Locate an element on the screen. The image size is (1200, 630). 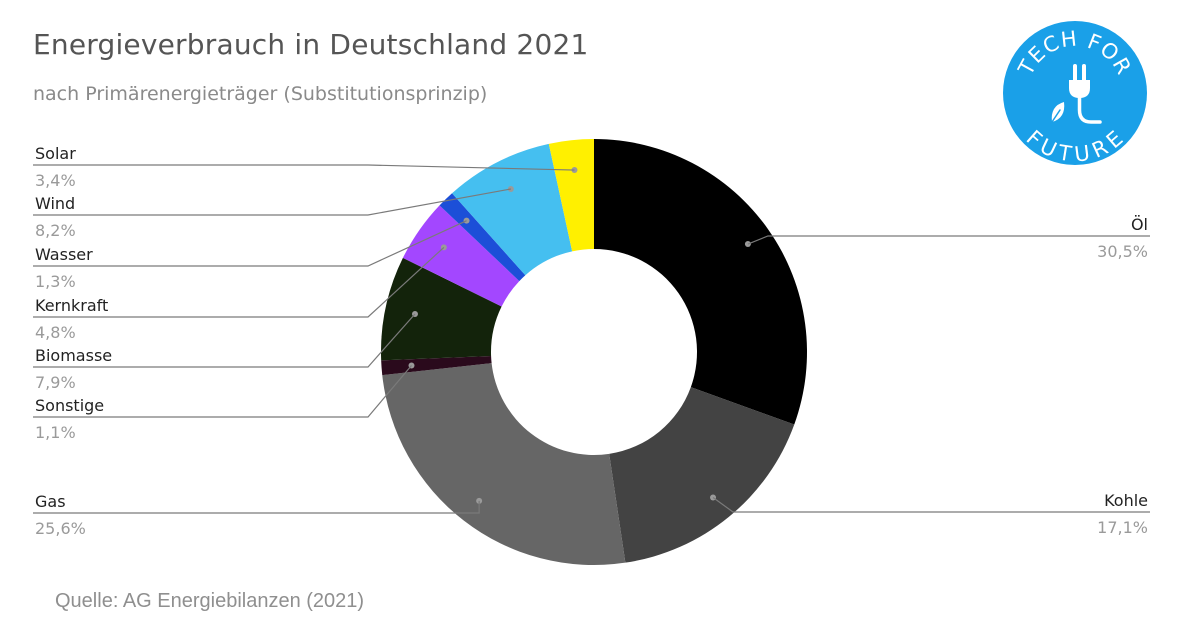
label-value-sonstige: 1,1% is located at coordinates (55, 432).